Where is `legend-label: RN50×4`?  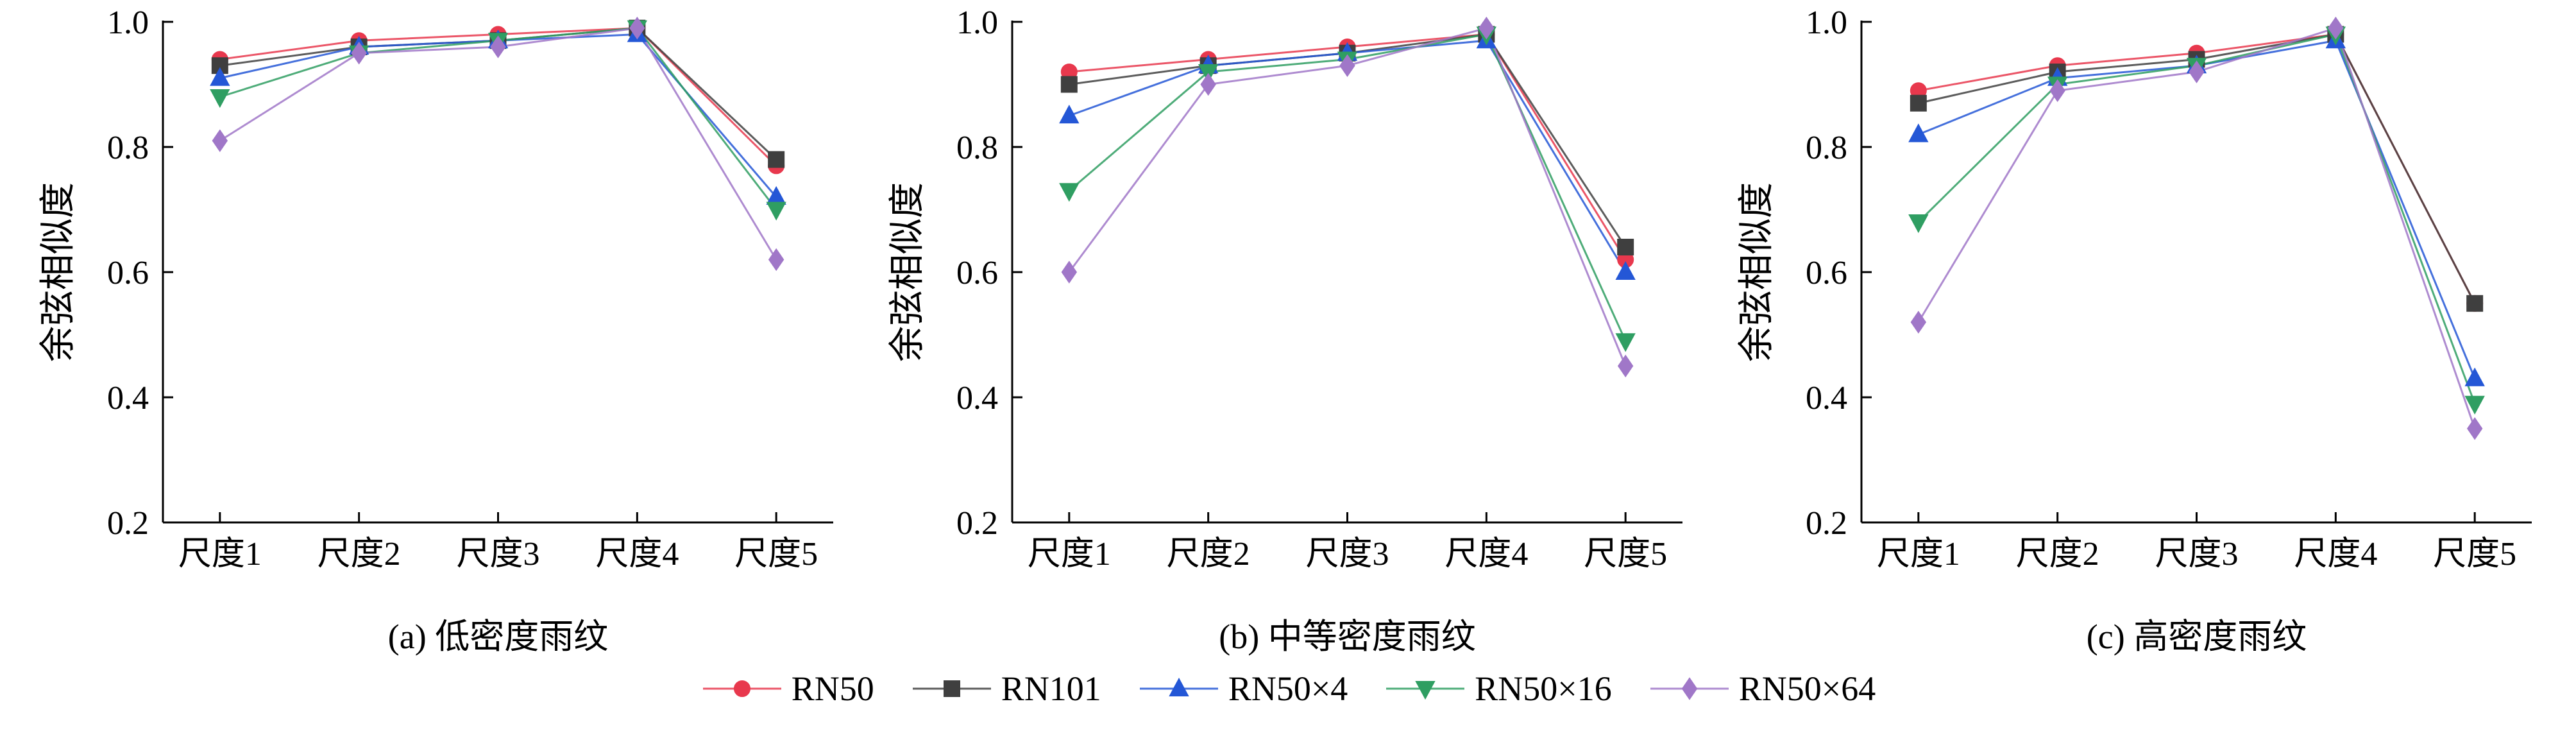 legend-label: RN50×4 is located at coordinates (1288, 688).